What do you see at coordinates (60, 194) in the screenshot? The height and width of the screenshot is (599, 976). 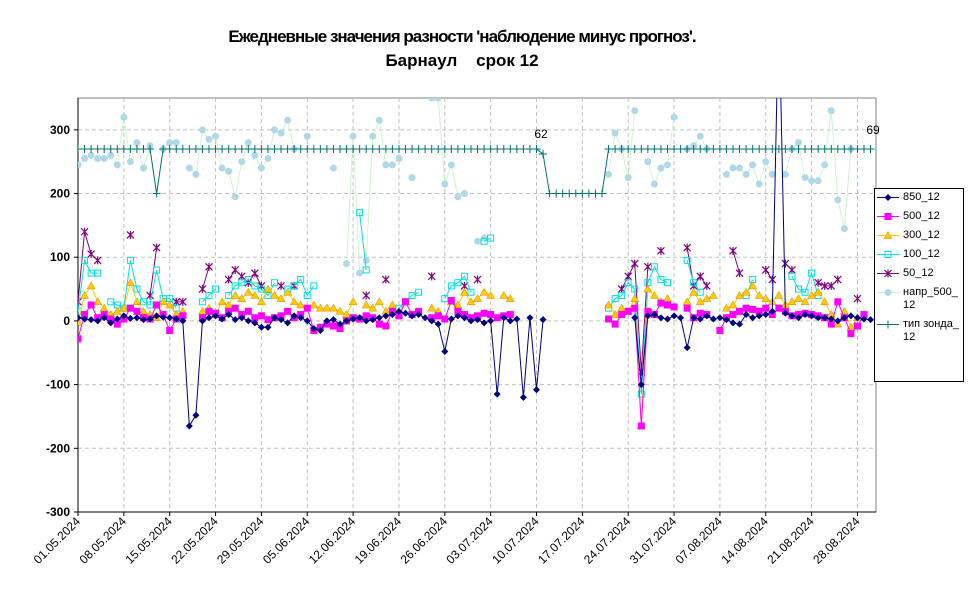 I see `y-tick-label: 200` at bounding box center [60, 194].